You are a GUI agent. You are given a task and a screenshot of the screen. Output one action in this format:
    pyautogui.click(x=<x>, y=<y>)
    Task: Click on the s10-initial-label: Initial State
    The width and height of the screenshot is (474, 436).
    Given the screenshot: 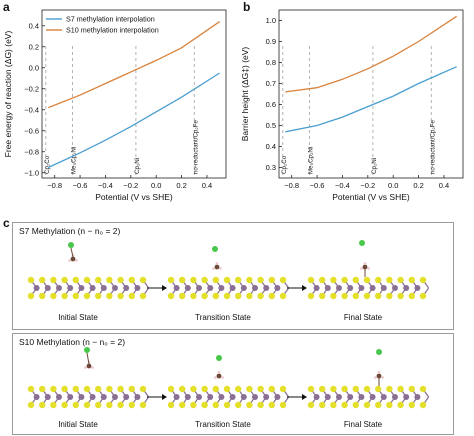 What is the action you would take?
    pyautogui.click(x=78, y=424)
    